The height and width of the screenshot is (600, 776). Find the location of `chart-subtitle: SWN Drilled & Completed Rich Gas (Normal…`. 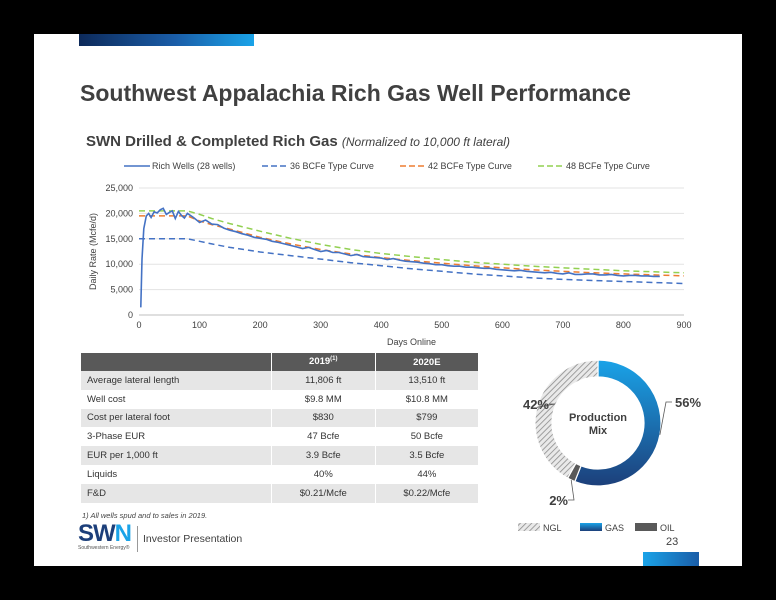

chart-subtitle: SWN Drilled & Completed Rich Gas (Normal… is located at coordinates (298, 141).